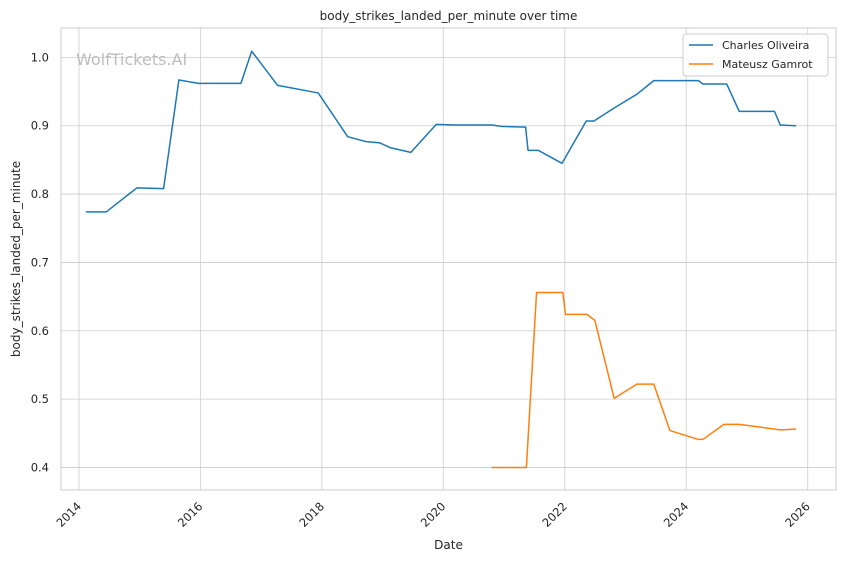 The width and height of the screenshot is (844, 566). I want to click on x-axis-label: Date, so click(448, 545).